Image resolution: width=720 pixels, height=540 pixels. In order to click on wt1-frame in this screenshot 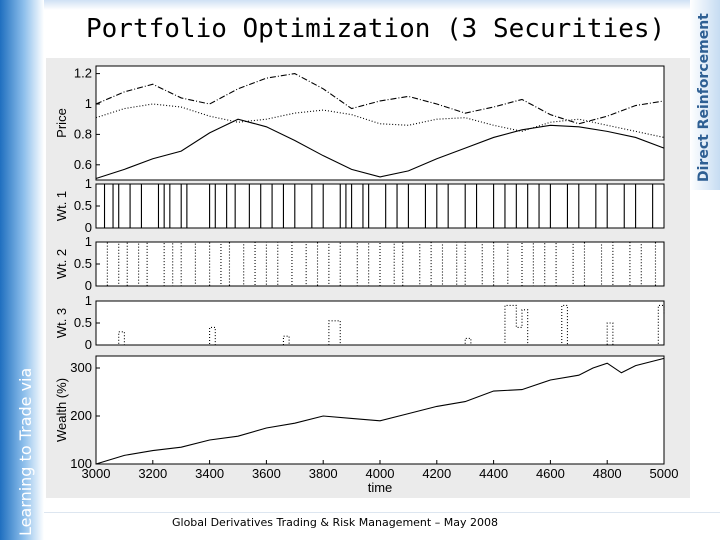, I will do `click(380, 206)`.